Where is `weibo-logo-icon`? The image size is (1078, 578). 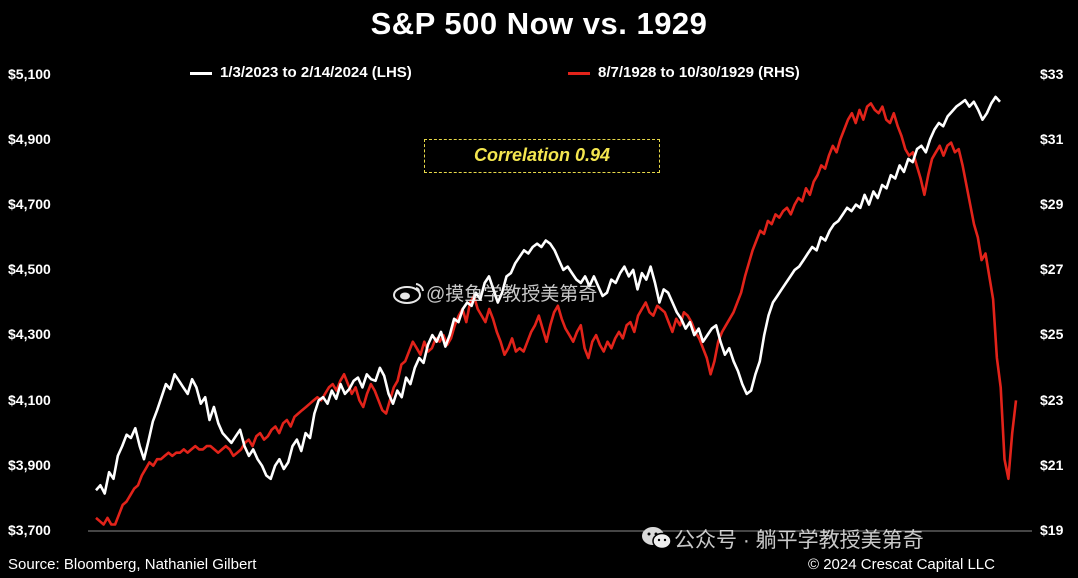
weibo-logo-icon is located at coordinates (409, 295).